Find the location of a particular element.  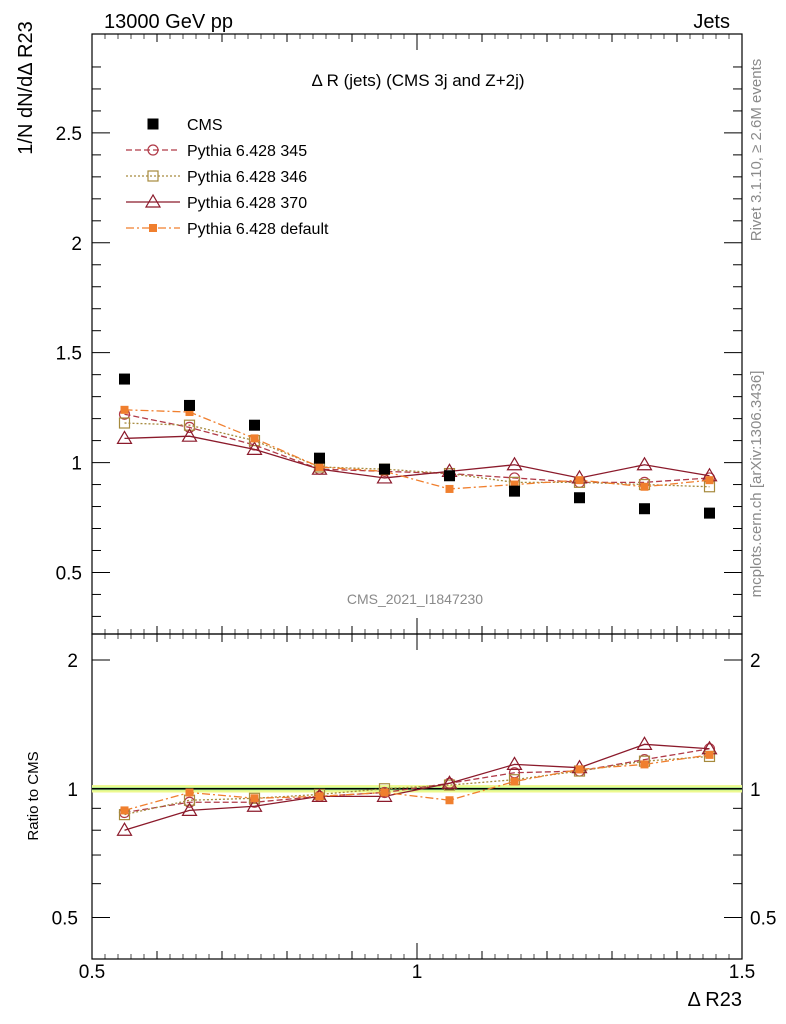

legend-item: CMS is located at coordinates (185, 125).